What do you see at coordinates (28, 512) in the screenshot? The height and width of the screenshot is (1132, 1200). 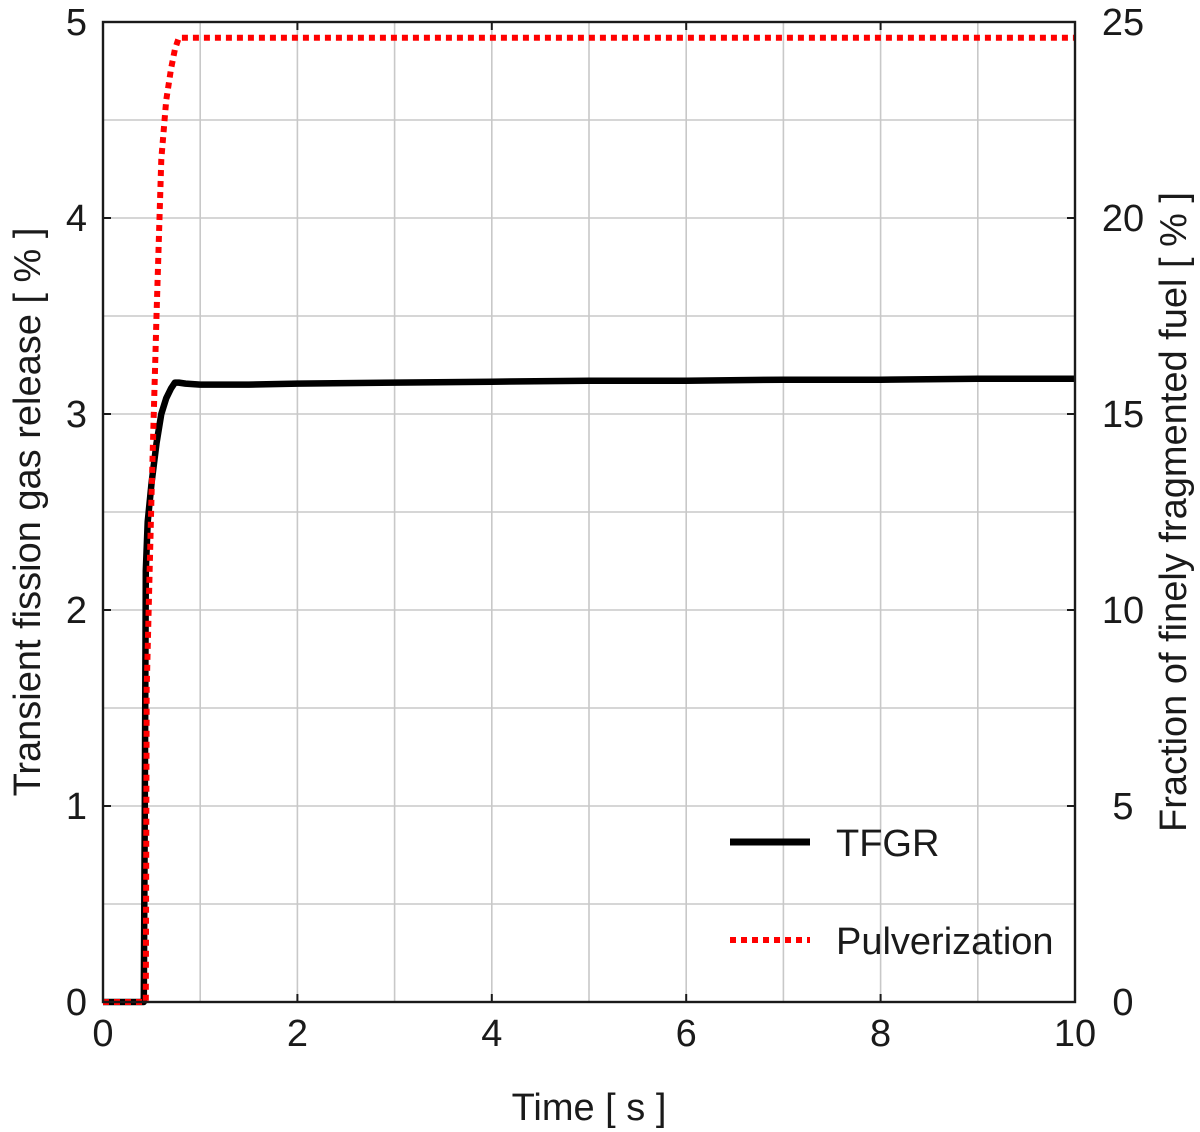 I see `y-axis-label: Transient fission gas release [ % ]` at bounding box center [28, 512].